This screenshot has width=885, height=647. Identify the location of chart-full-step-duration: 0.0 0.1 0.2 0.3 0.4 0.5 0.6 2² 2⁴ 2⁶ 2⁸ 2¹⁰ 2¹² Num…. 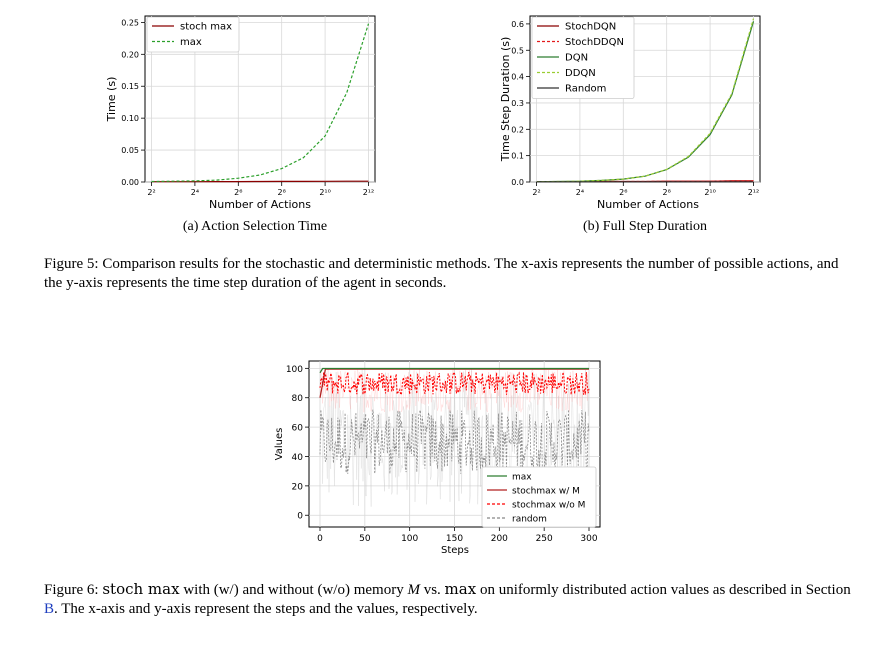
(630, 113).